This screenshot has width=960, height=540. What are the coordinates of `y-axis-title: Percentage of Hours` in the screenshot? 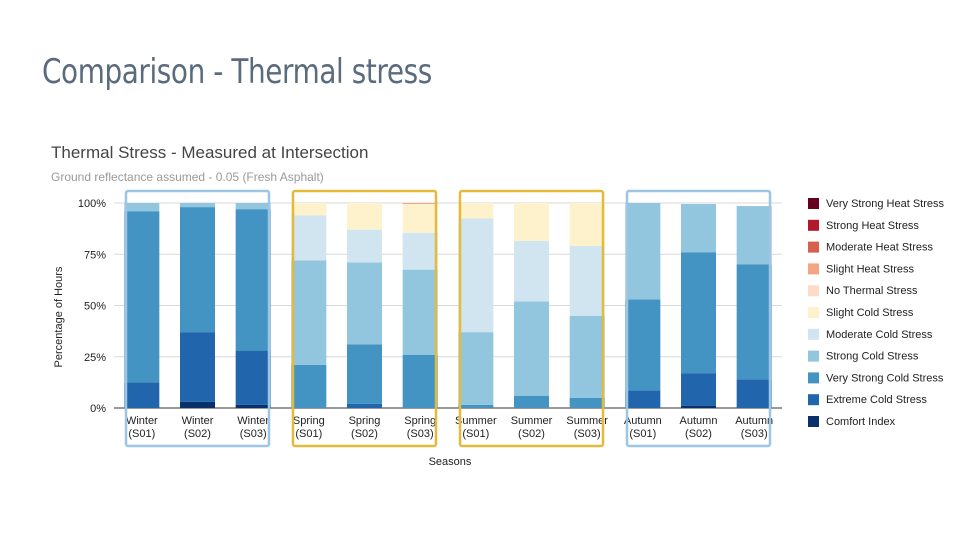 It's located at (59, 316).